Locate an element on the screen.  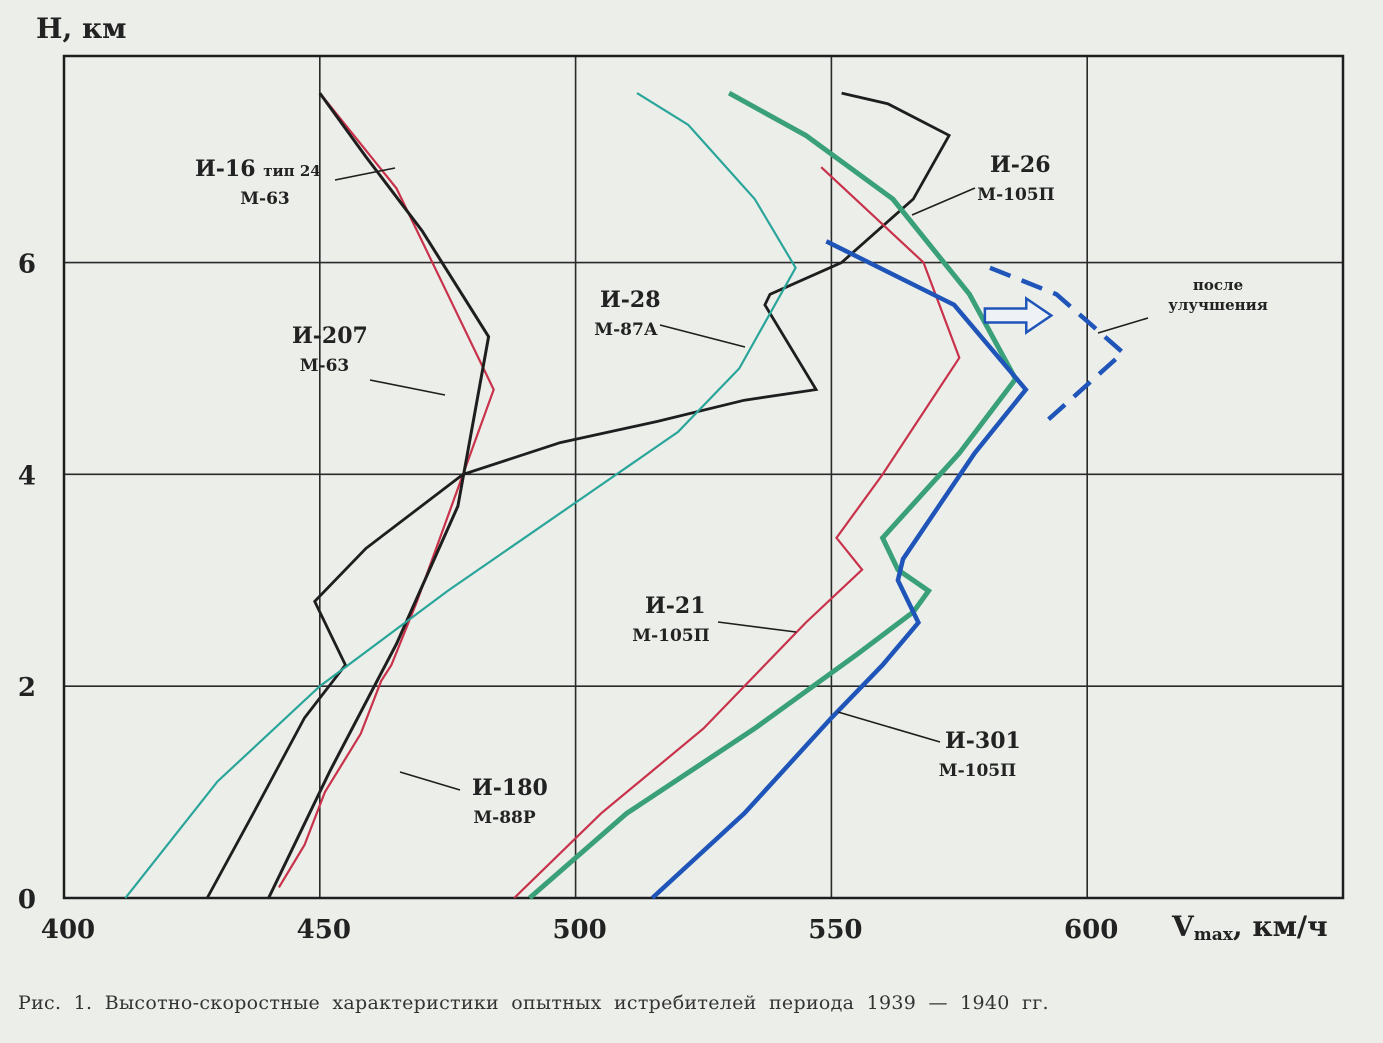
y-tick-label: 2 is located at coordinates (27, 688).